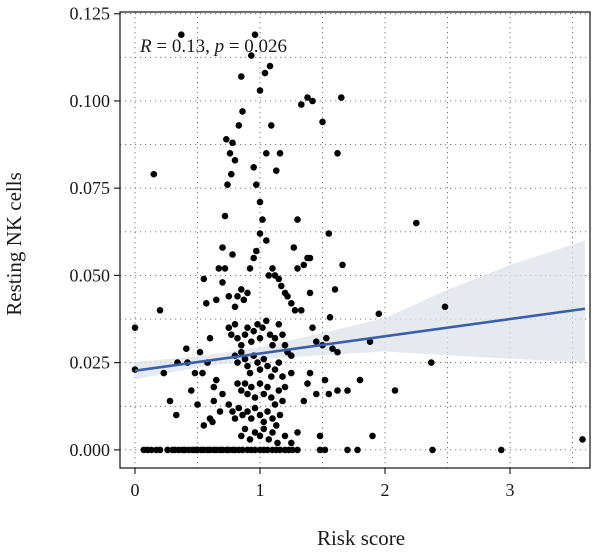 This screenshot has width=600, height=554. What do you see at coordinates (14, 243) in the screenshot?
I see `y-axis-title: Resting NK cells` at bounding box center [14, 243].